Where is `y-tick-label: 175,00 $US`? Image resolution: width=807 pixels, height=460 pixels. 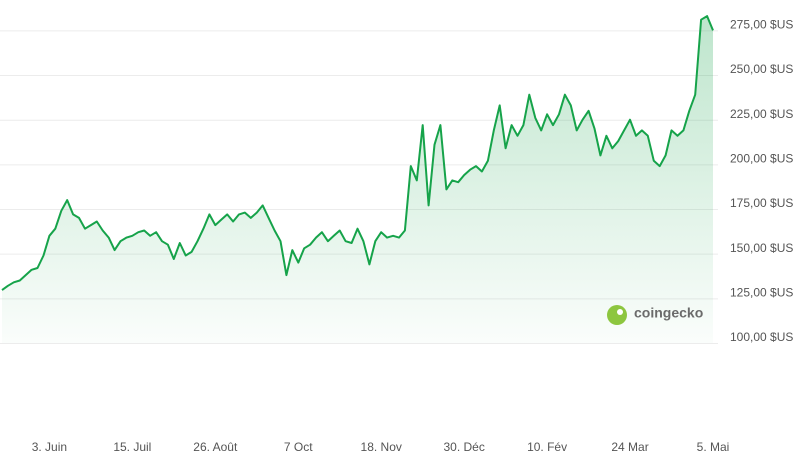
y-tick-label: 175,00 $US is located at coordinates (761, 203).